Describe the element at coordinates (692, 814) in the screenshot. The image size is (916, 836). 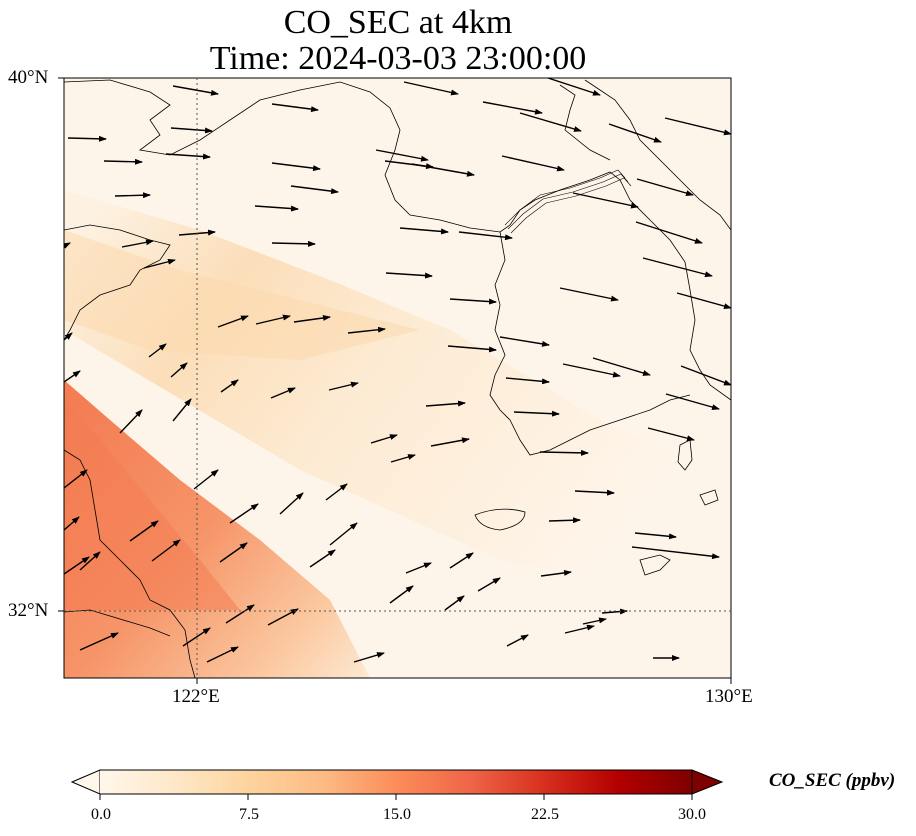
I see `colorbar-tick-label-4: 30.0` at that location.